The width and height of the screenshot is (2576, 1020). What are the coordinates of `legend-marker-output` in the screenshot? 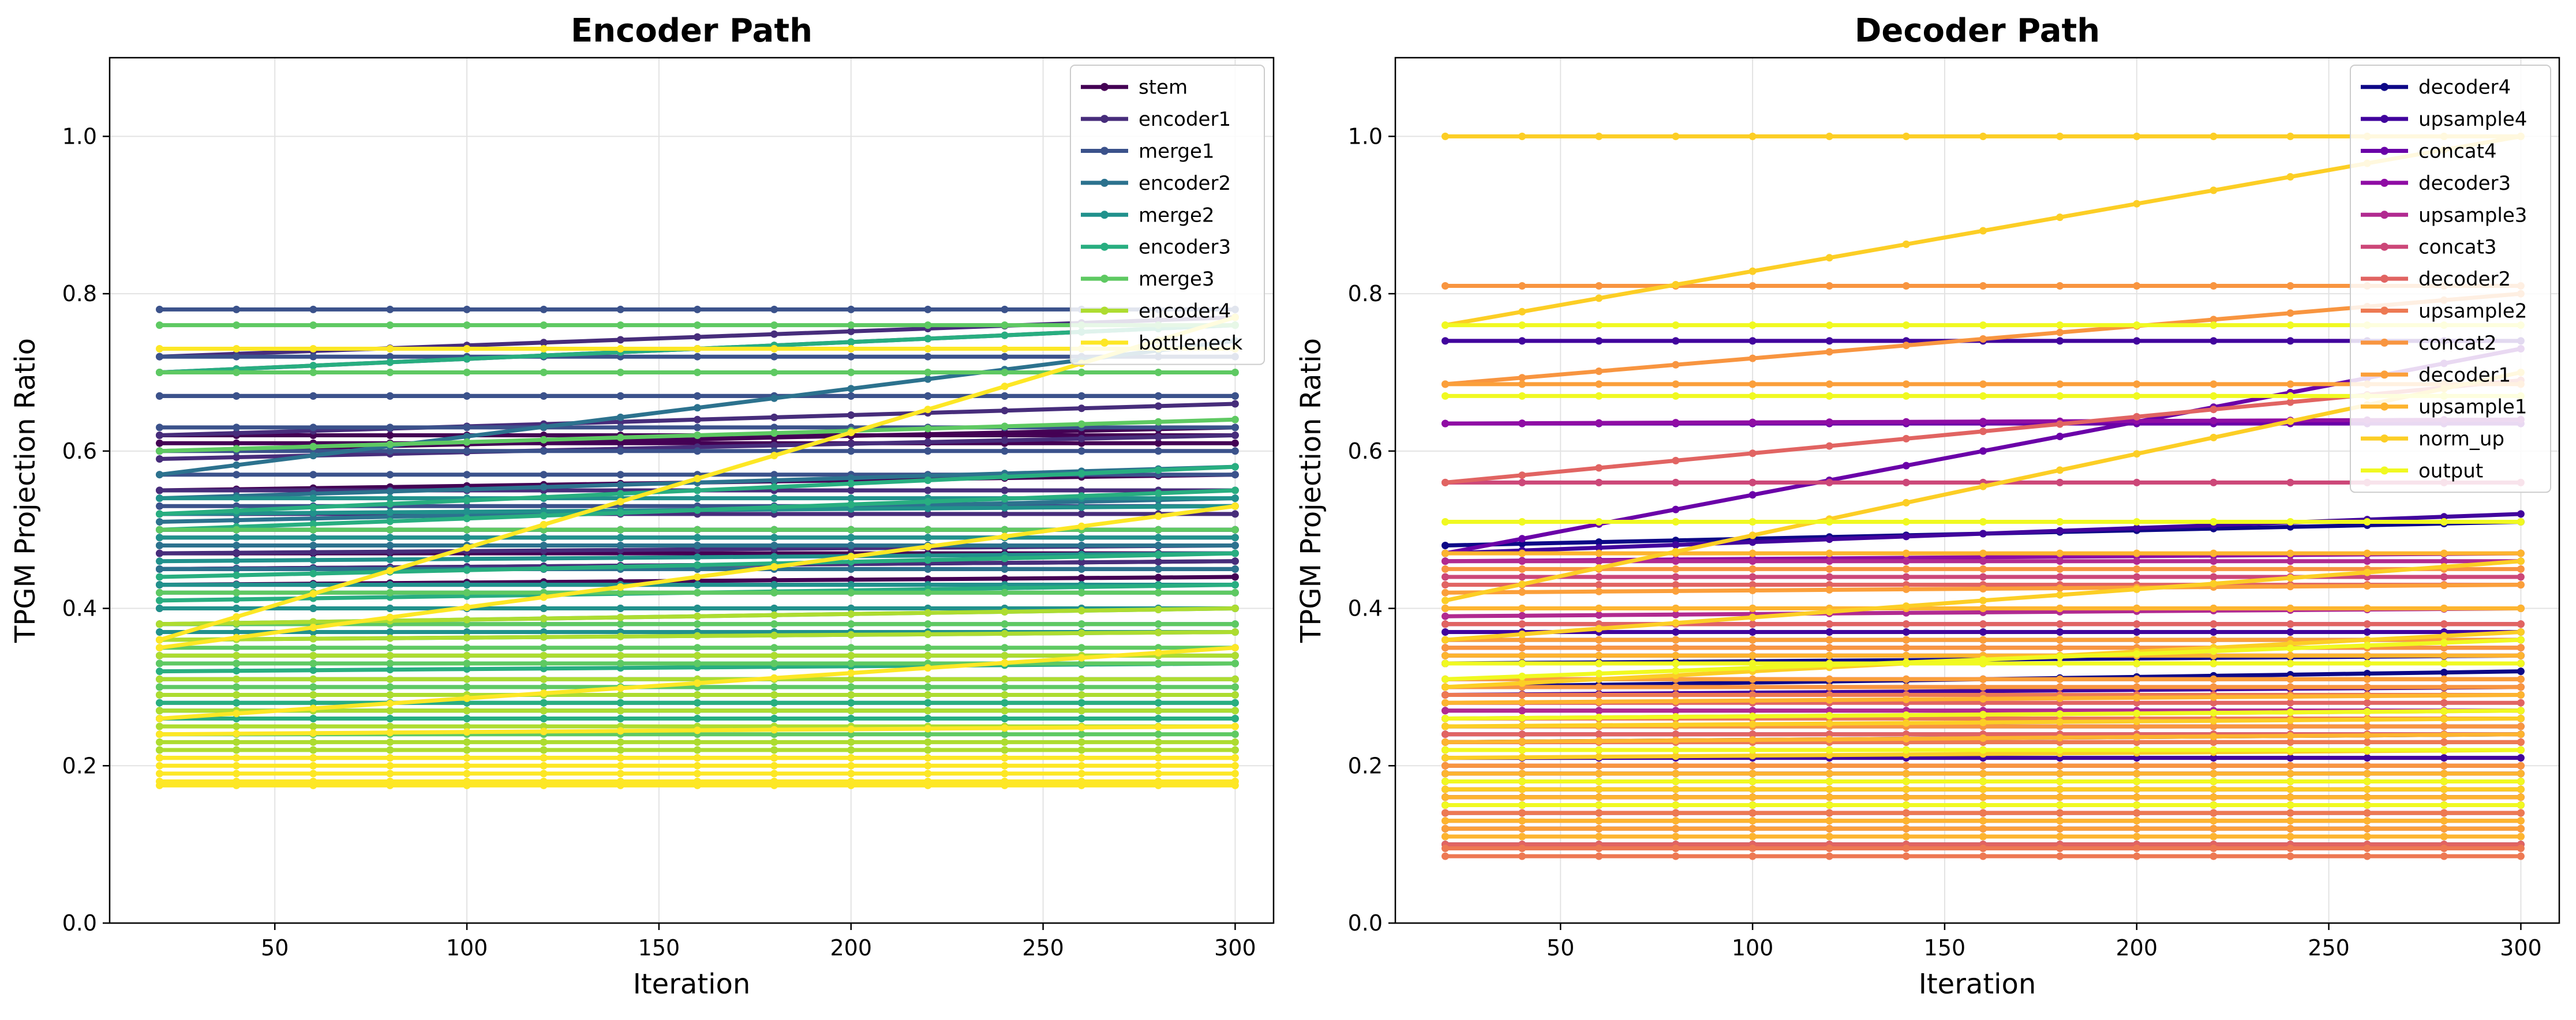 It's located at (2384, 470).